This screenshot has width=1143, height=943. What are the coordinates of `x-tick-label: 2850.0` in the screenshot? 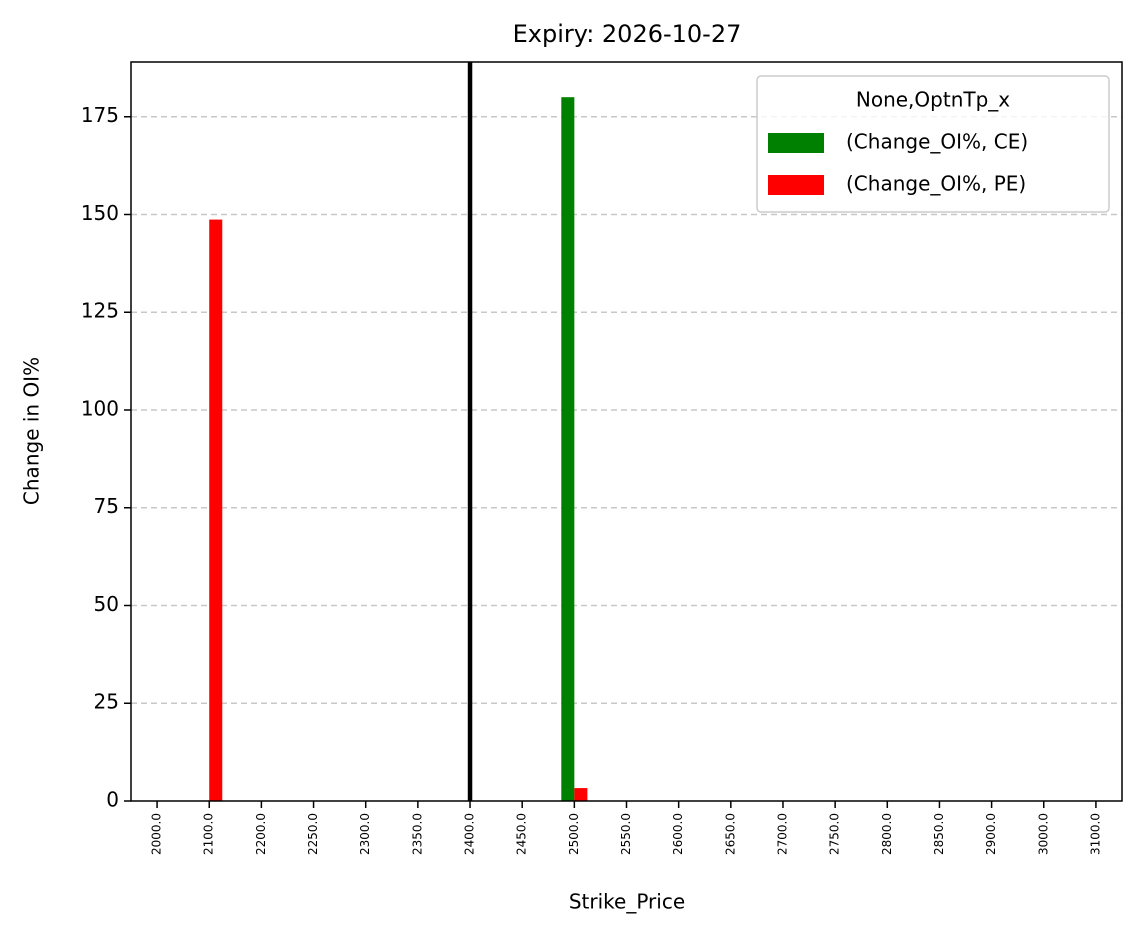 It's located at (939, 834).